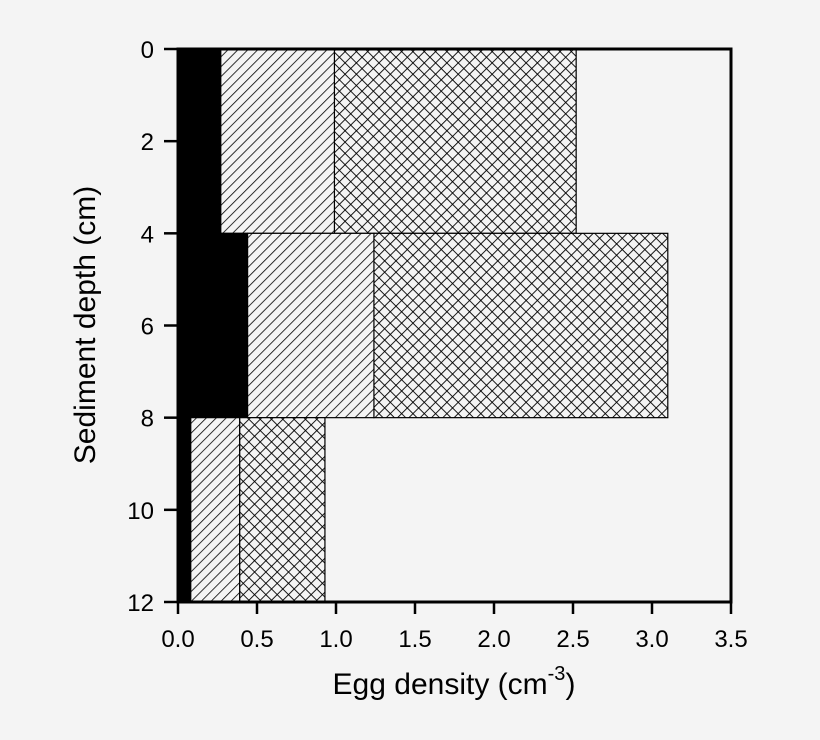 This screenshot has height=740, width=820. What do you see at coordinates (278, 141) in the screenshot?
I see `bar-diagonal-0-4cm` at bounding box center [278, 141].